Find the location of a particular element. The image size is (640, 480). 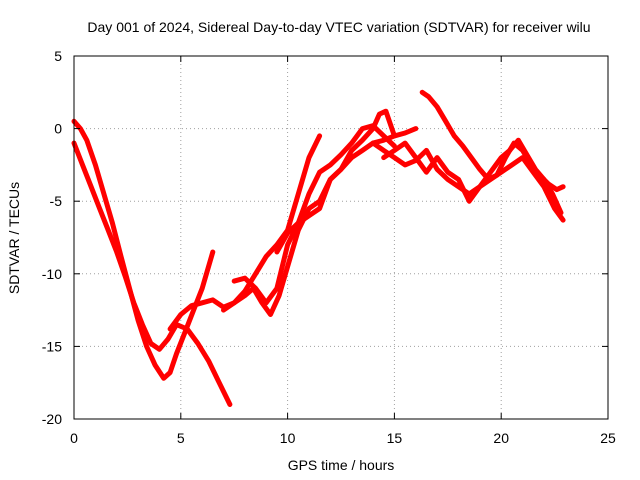

x-tick-label: 25 is located at coordinates (608, 438).